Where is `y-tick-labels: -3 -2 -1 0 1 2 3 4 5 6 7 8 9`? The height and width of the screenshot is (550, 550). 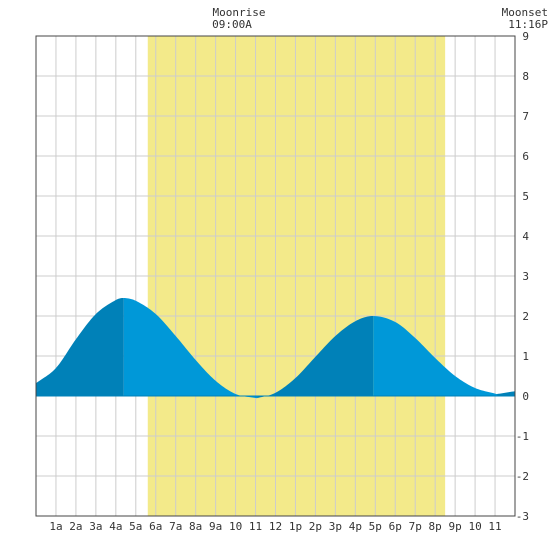 y-tick-labels: -3 -2 -1 0 1 2 3 4 5 6 7 8 9 is located at coordinates (523, 276).